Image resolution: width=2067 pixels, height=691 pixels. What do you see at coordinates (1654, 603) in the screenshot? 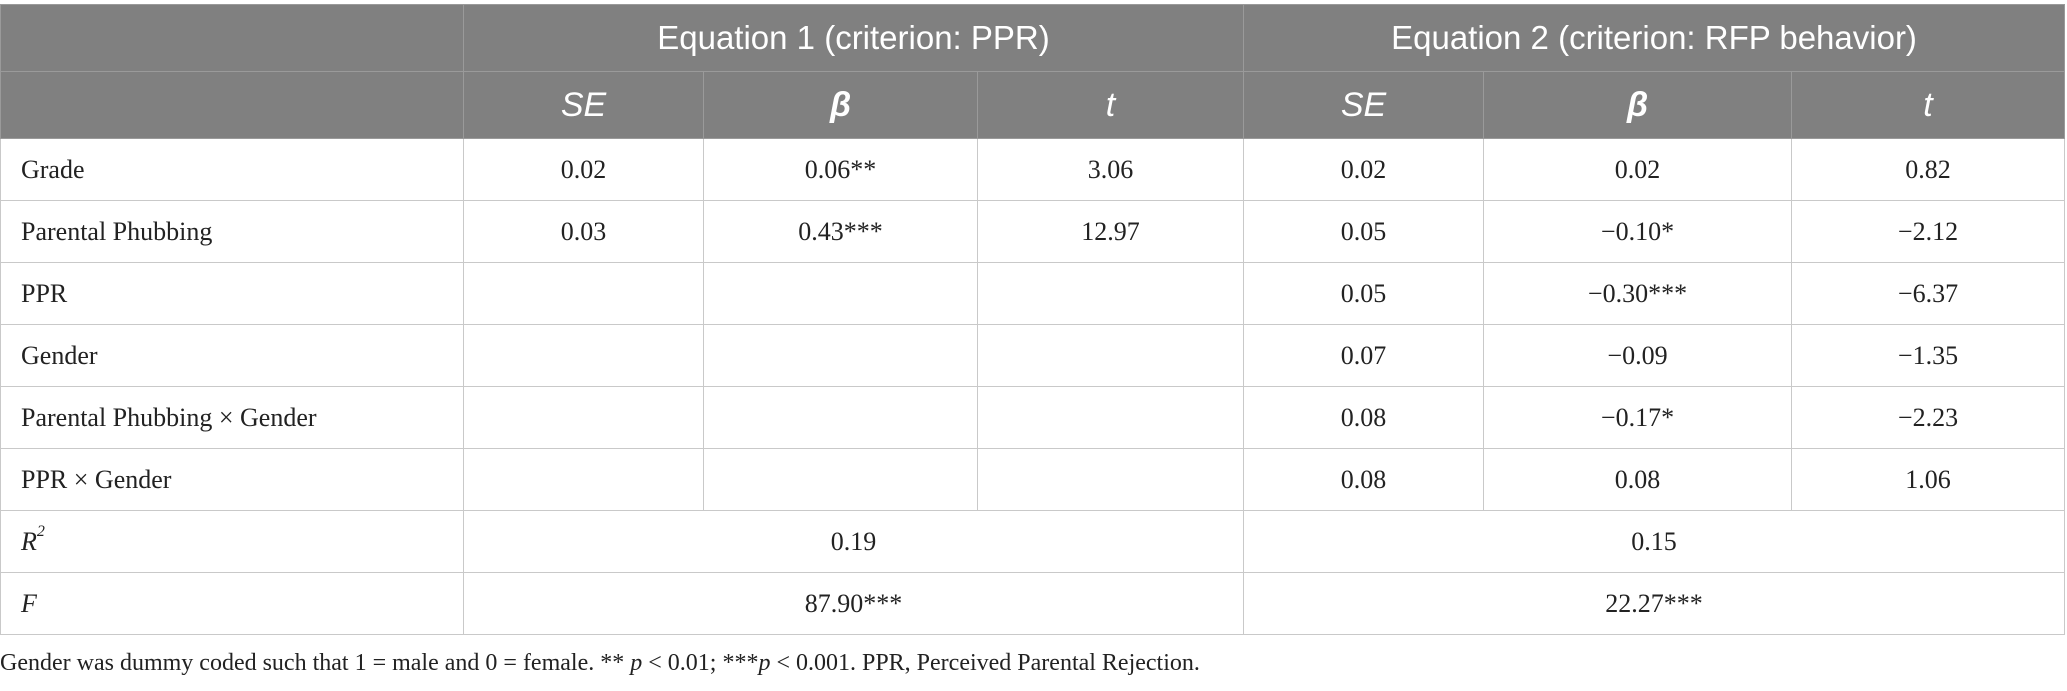
I see `f-eq2: 22.27***` at bounding box center [1654, 603].